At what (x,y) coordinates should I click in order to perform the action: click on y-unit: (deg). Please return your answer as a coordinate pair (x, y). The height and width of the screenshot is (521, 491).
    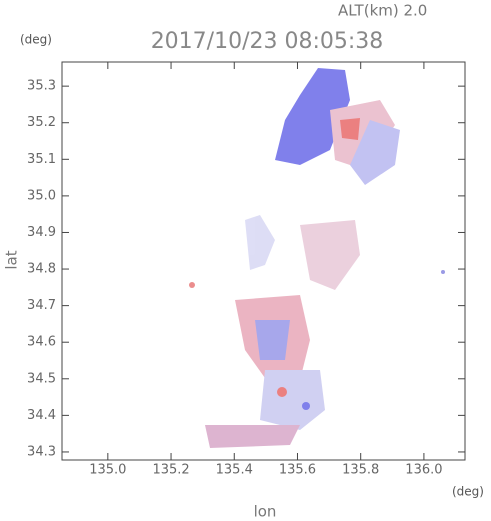
    Looking at the image, I should click on (36, 40).